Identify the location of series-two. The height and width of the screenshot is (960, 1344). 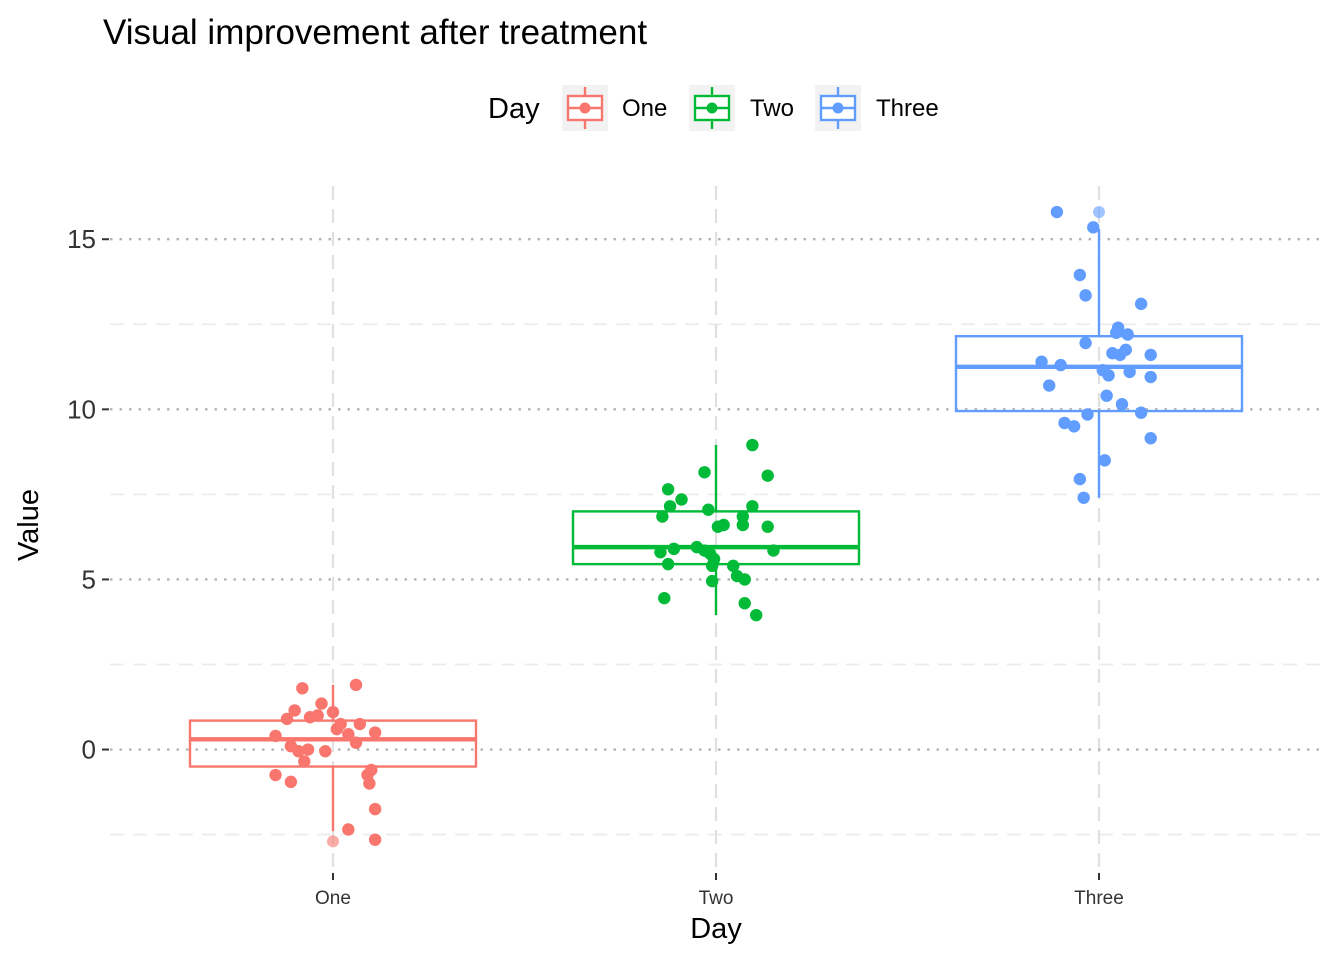
(716, 530).